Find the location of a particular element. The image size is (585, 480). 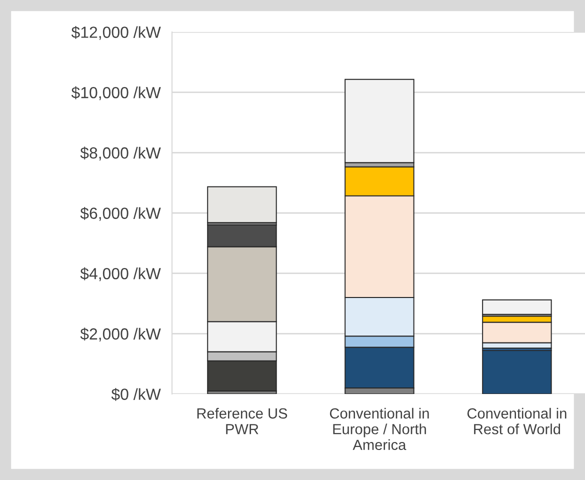

x-tick-label: Conventional in Europe / North America is located at coordinates (379, 429).